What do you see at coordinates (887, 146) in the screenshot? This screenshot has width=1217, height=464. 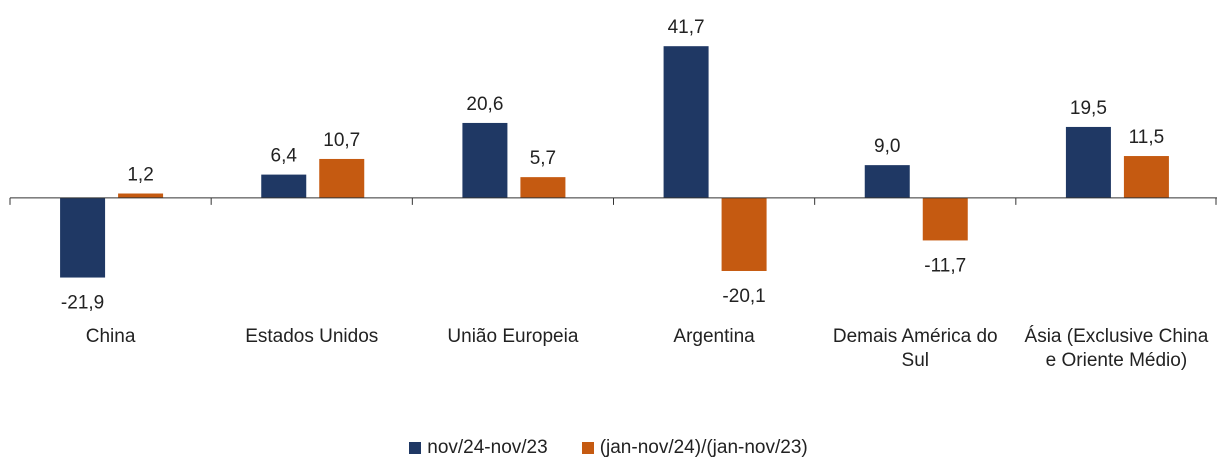 I see `value-label: 9,0` at bounding box center [887, 146].